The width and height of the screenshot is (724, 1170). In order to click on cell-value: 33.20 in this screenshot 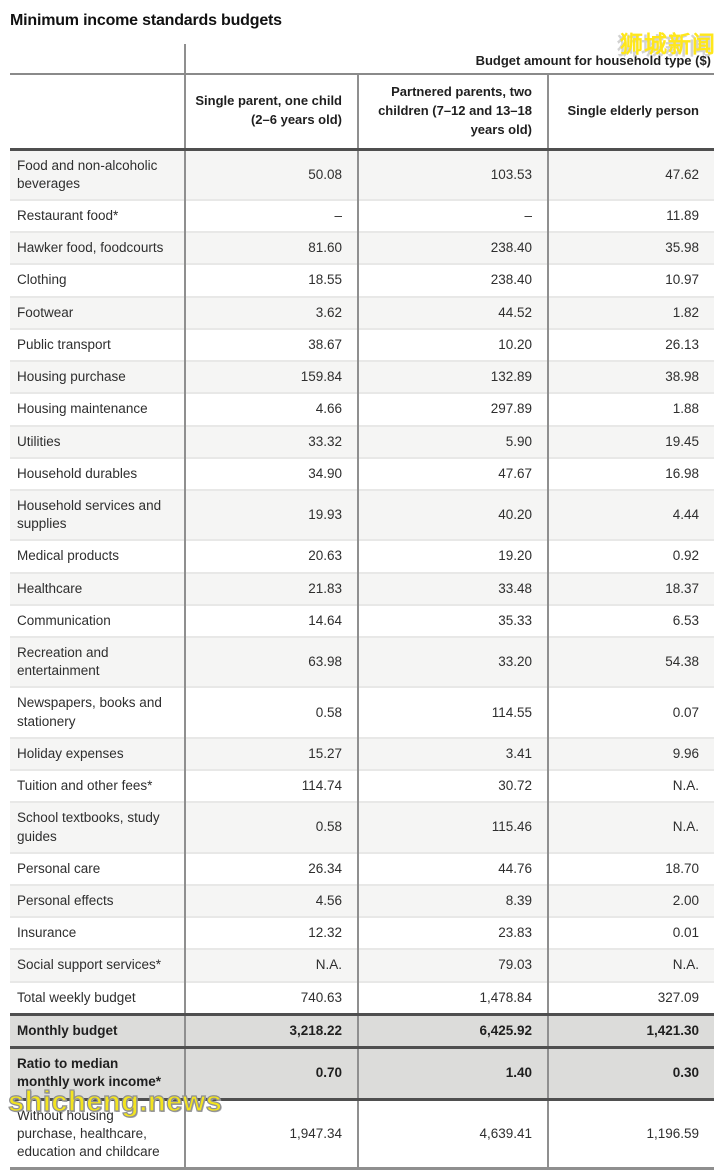, I will do `click(452, 662)`.